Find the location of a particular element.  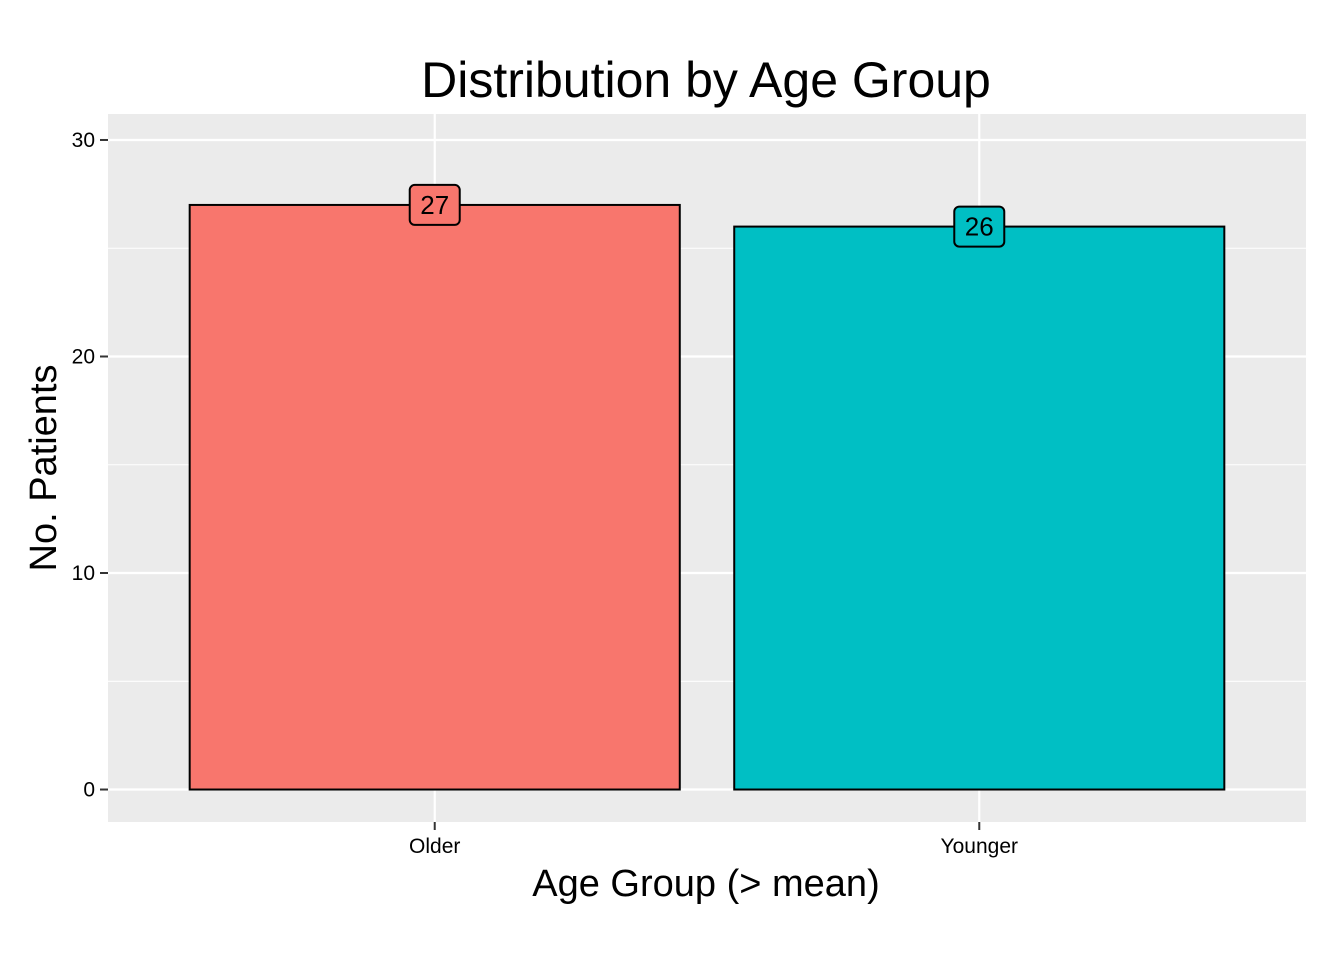

x-tick-label: Younger is located at coordinates (979, 846).